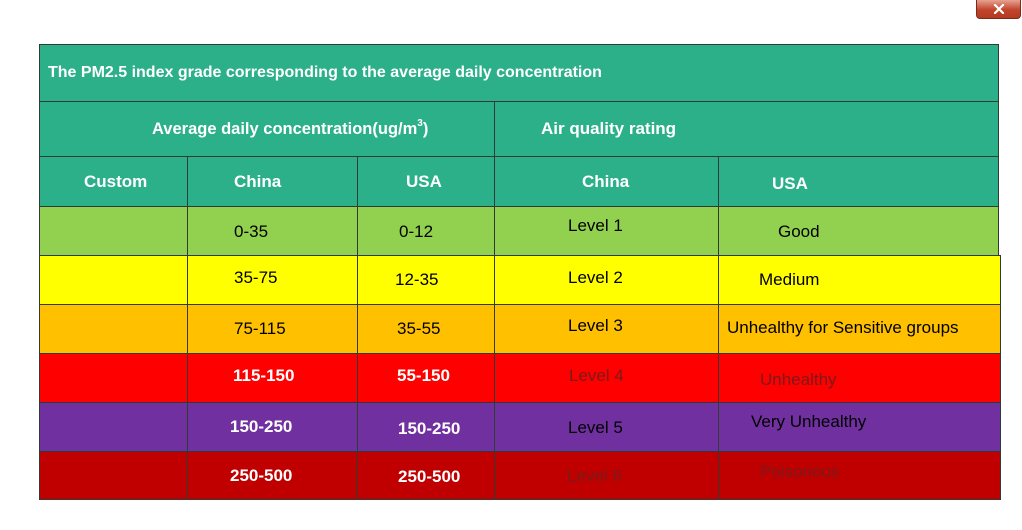 The image size is (1022, 530). Describe the element at coordinates (290, 127) in the screenshot. I see `avg-concentration-label: Average daily concentration(ug/m3)` at that location.